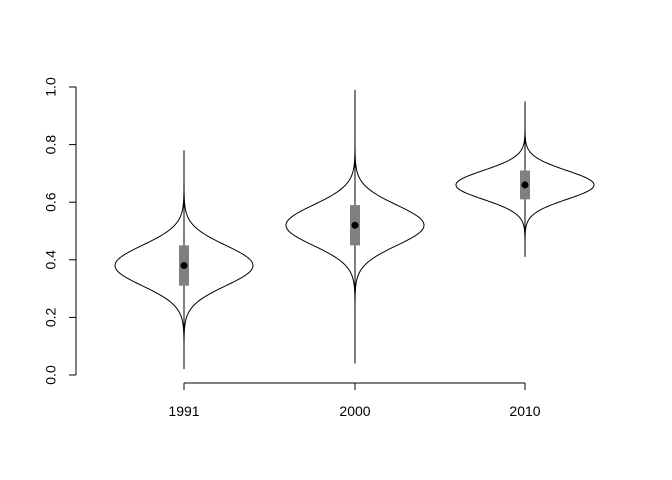  Describe the element at coordinates (183, 411) in the screenshot. I see `x-tick-label: 1991` at that location.